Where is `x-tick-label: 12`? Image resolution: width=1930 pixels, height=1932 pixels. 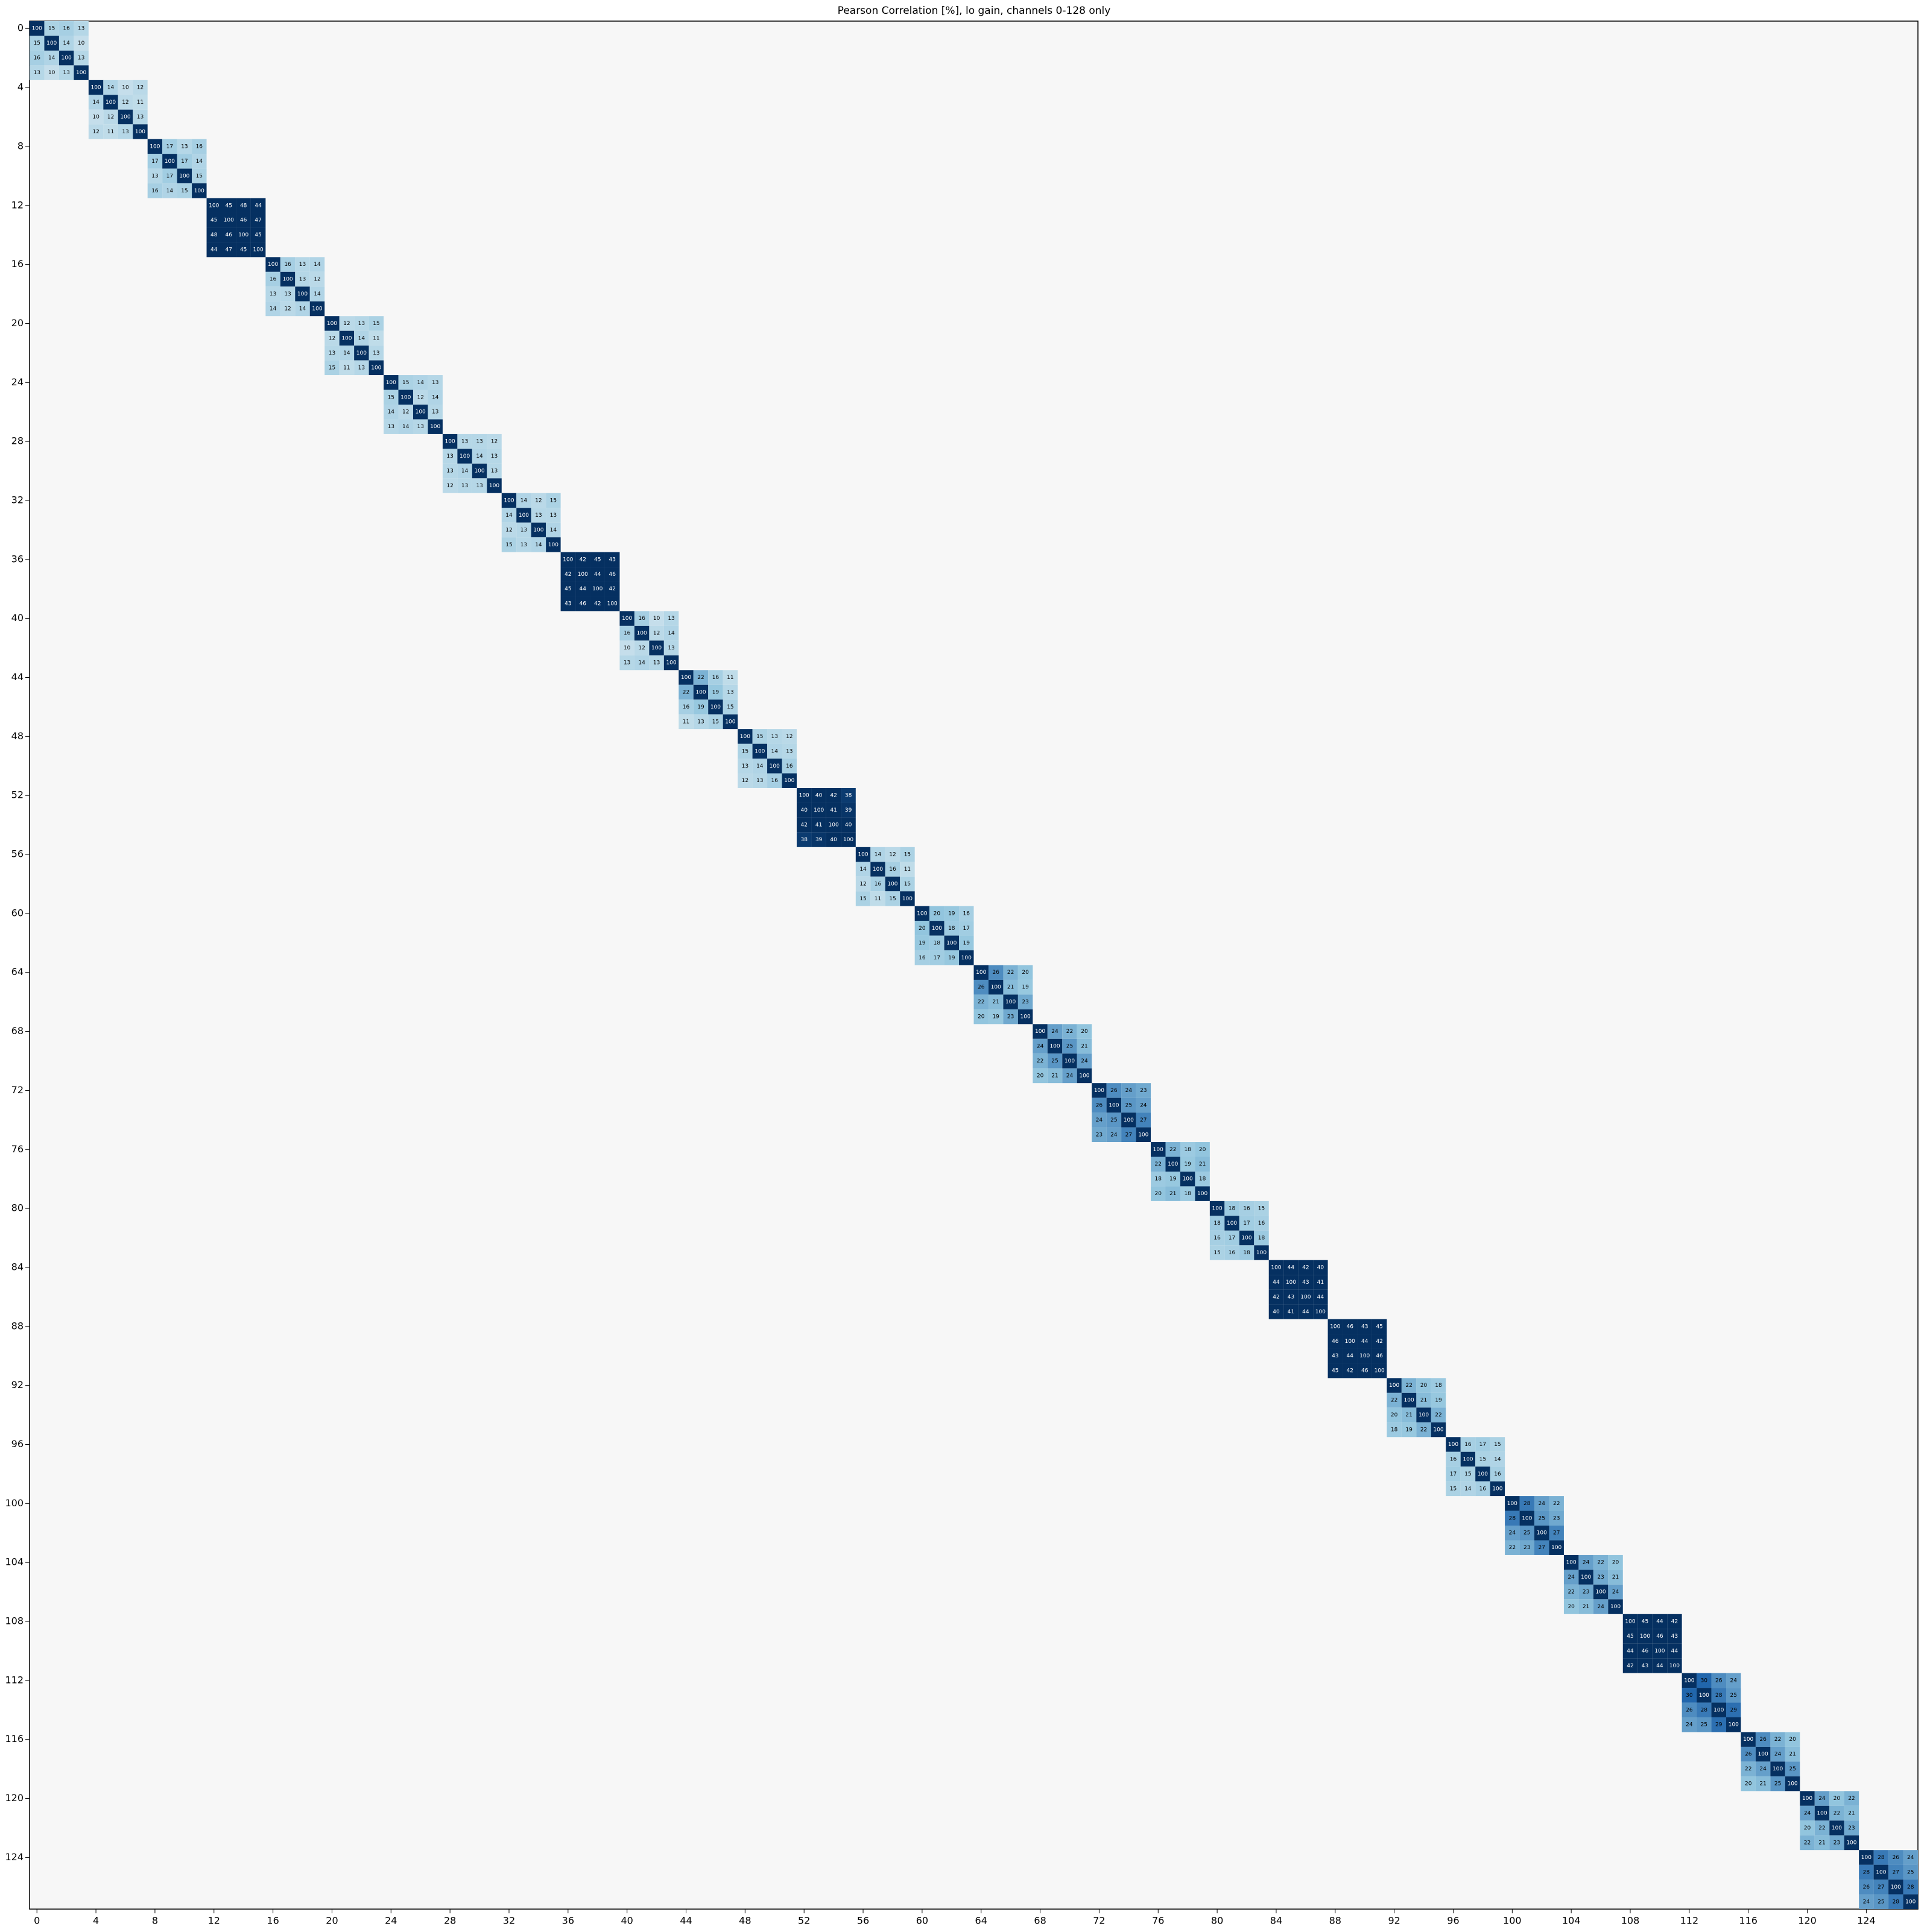
x-tick-label: 12 is located at coordinates (214, 1921).